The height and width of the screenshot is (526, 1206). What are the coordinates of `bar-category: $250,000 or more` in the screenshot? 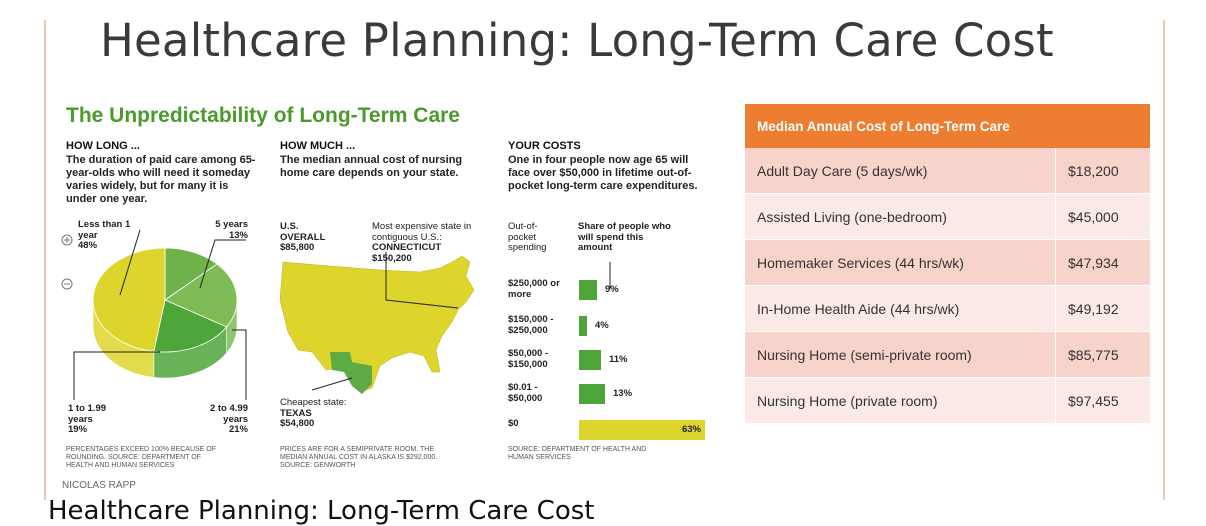 It's located at (534, 289).